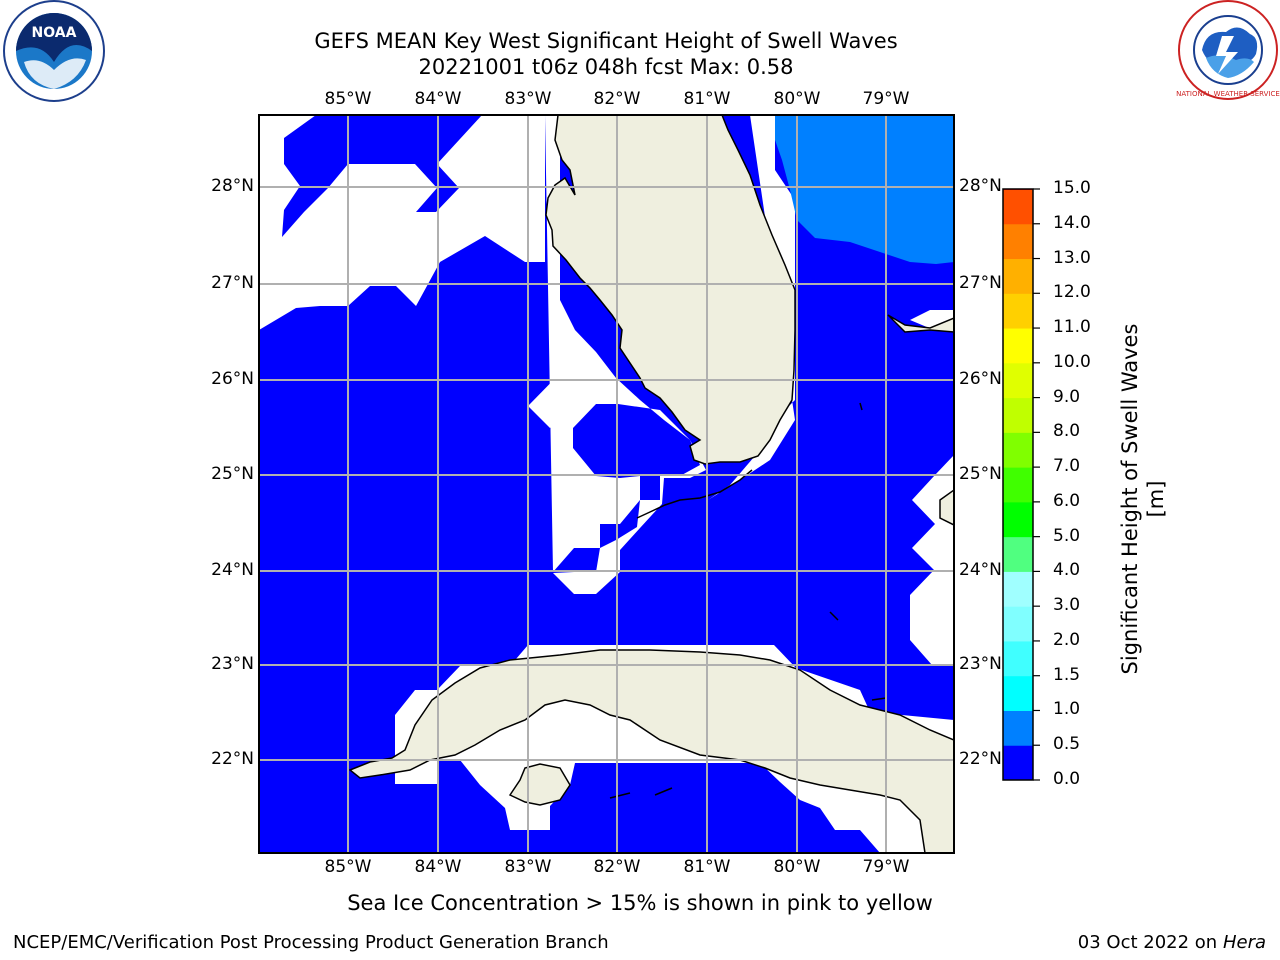  What do you see at coordinates (1228, 50) in the screenshot?
I see `nws-logo: NATIONAL WEATHER SERVICE` at bounding box center [1228, 50].